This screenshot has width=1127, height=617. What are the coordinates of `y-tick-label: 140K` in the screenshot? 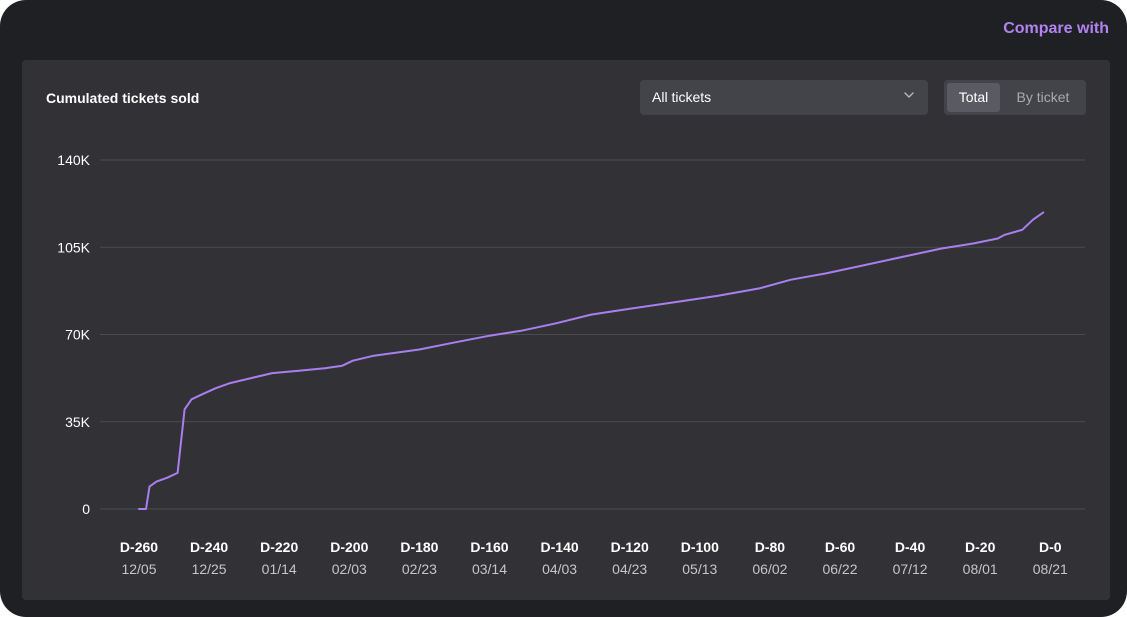 It's located at (73, 160).